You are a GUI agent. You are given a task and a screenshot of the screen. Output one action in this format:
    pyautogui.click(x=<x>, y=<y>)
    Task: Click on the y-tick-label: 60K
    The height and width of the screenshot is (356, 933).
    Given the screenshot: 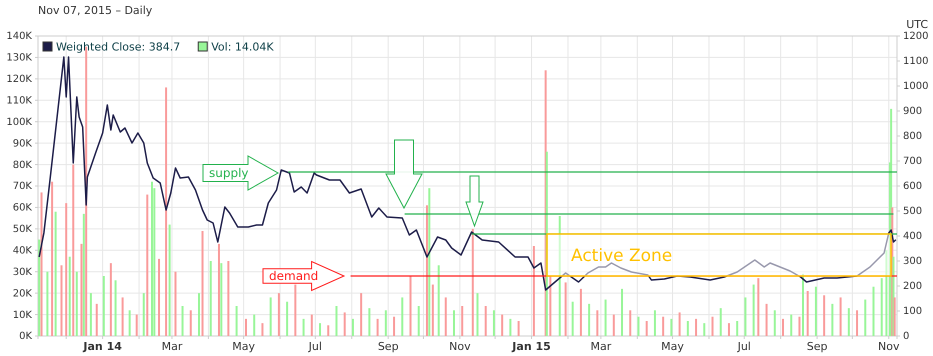 What is the action you would take?
    pyautogui.click(x=22, y=208)
    